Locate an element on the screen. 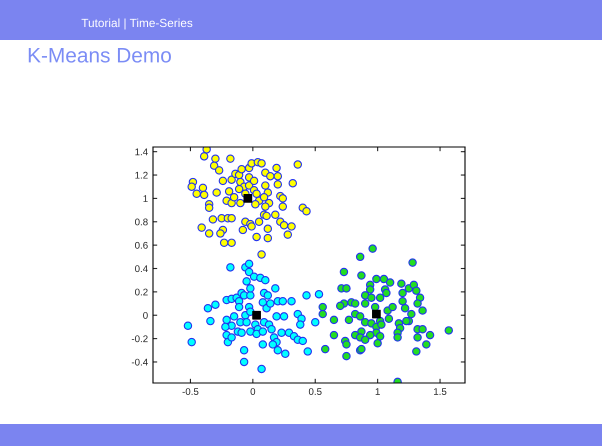 This screenshot has height=446, width=602. y-tick-label: 0.4 is located at coordinates (141, 268).